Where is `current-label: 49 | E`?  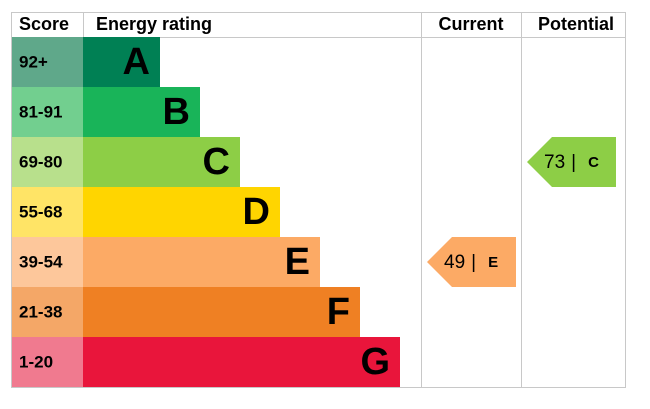
current-label: 49 | E is located at coordinates (471, 262).